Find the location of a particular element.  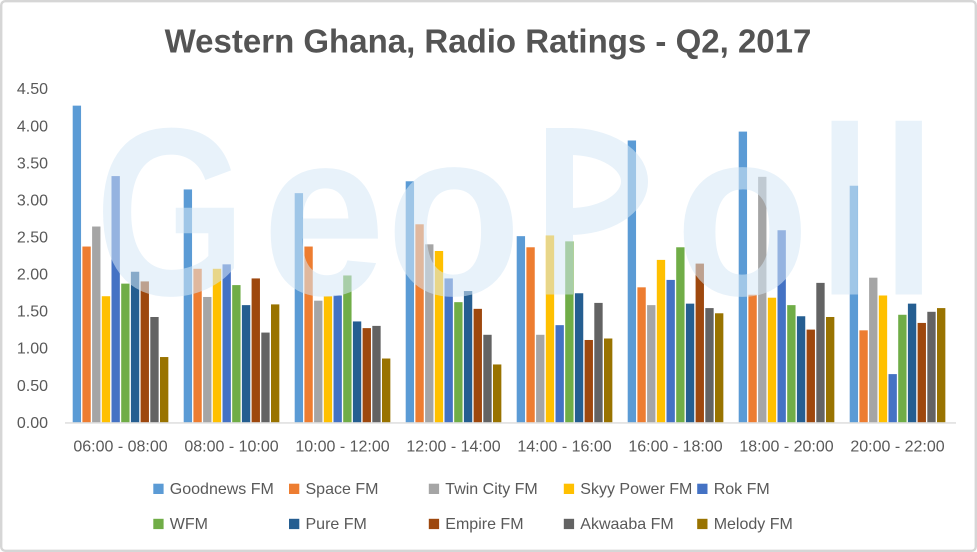

svg-text: Goodnews FM is located at coordinates (222, 489).